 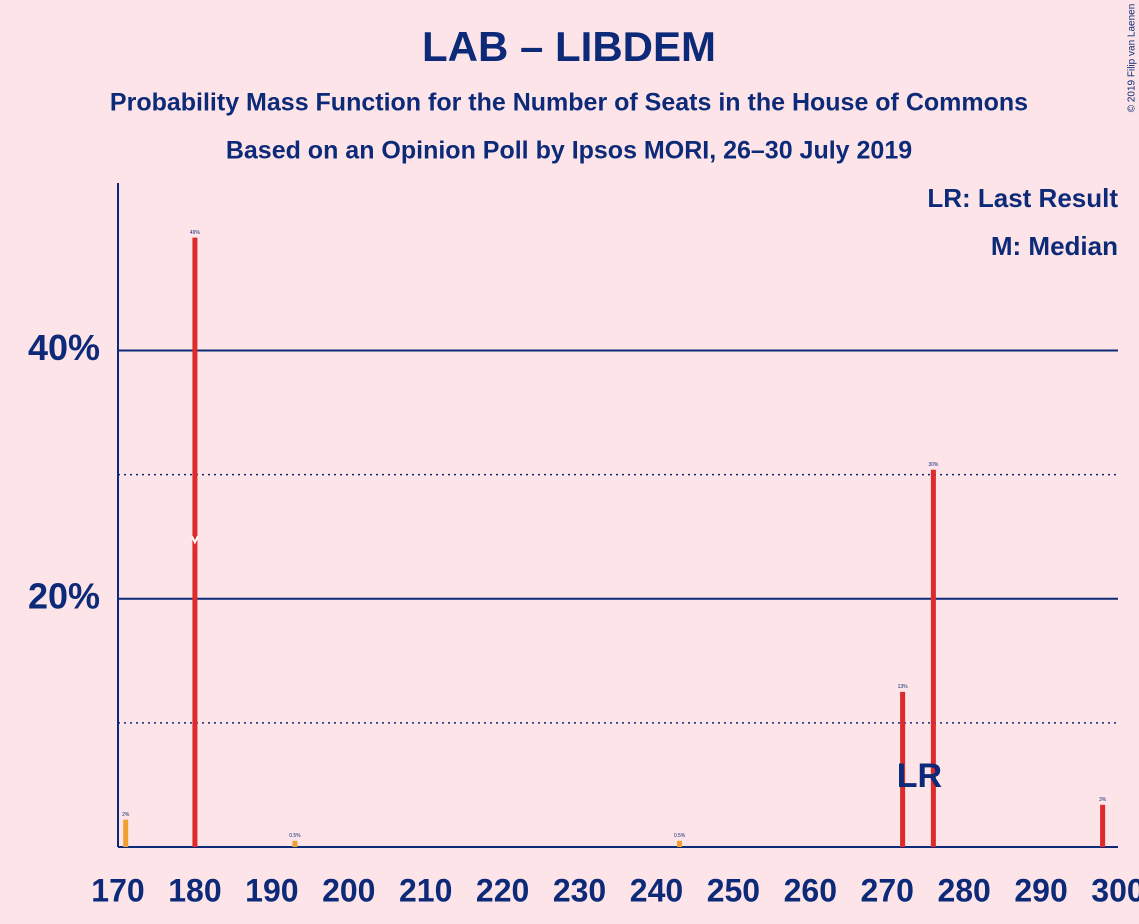 What do you see at coordinates (425, 890) in the screenshot?
I see `x-tick-label: 210` at bounding box center [425, 890].